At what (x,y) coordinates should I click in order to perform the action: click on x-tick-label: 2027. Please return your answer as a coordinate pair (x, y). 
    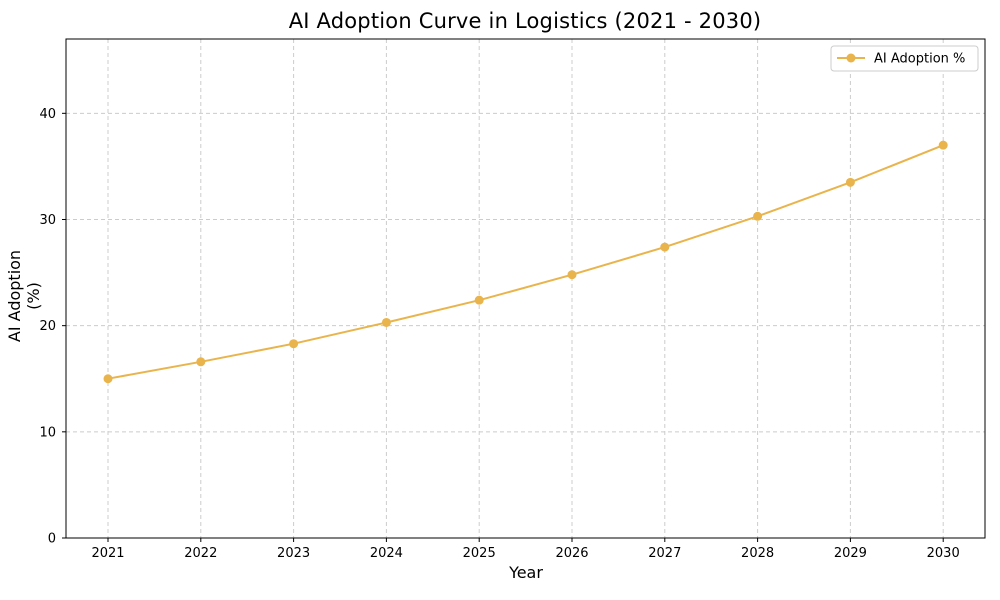
    Looking at the image, I should click on (664, 553).